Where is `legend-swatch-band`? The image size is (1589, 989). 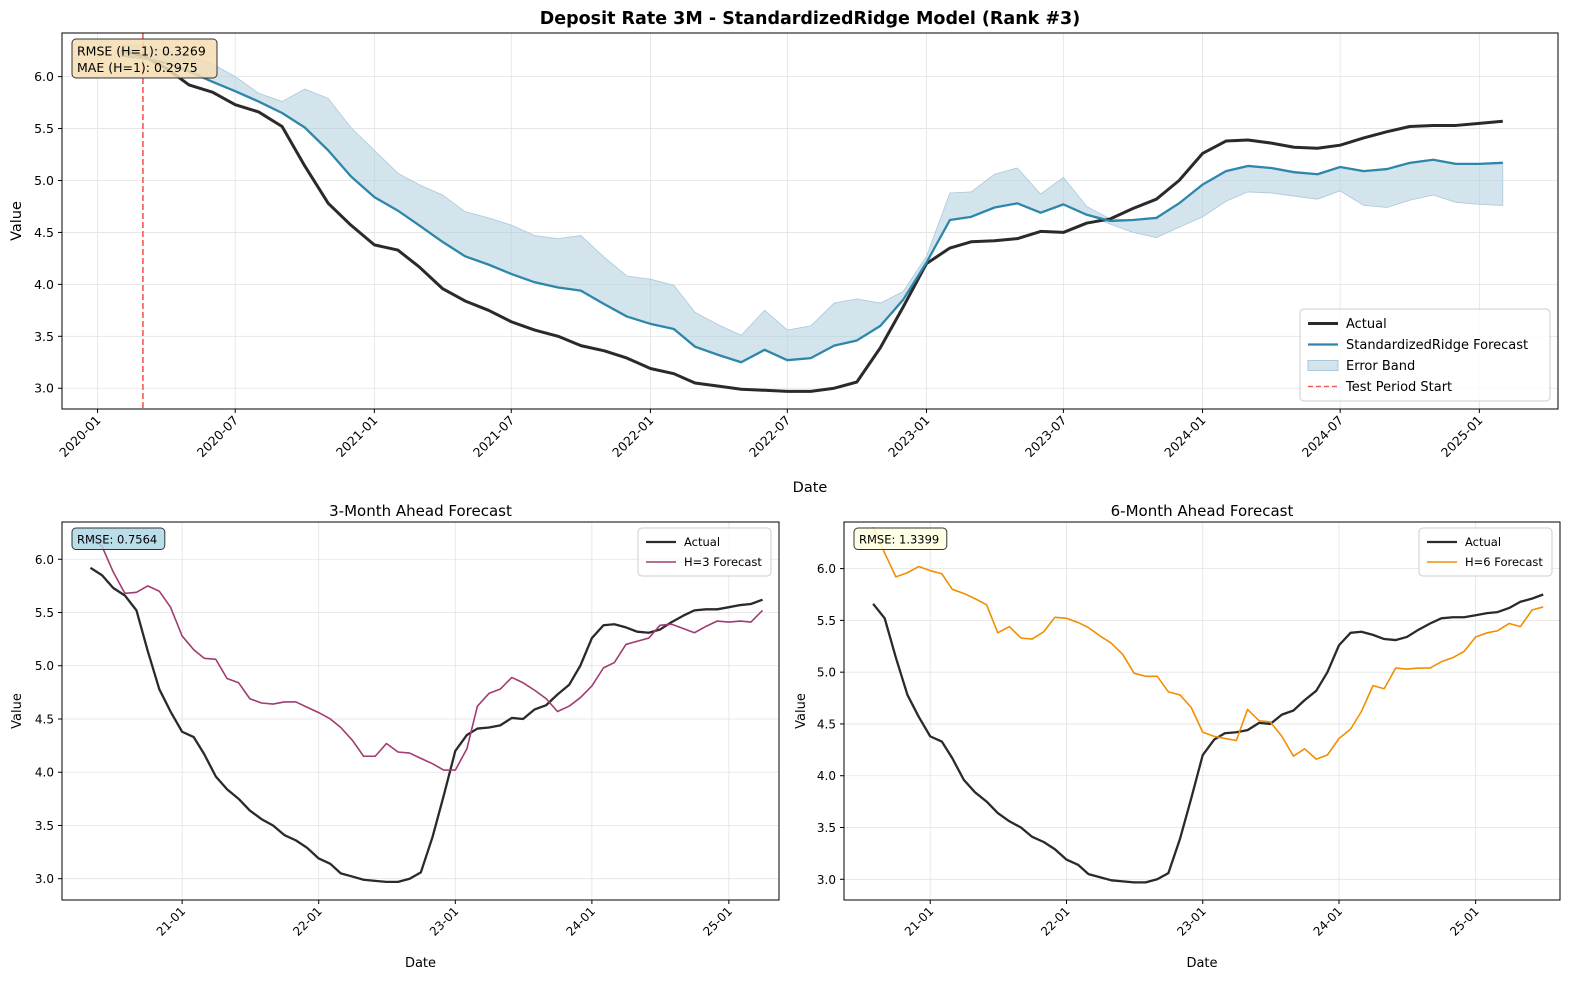
legend-swatch-band is located at coordinates (1323, 365).